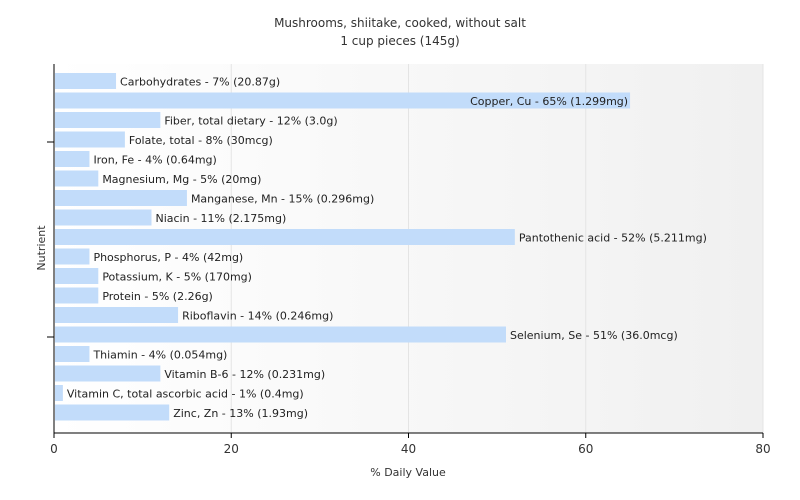 The image size is (800, 500). What do you see at coordinates (231, 449) in the screenshot?
I see `x-tick-label: 20` at bounding box center [231, 449].